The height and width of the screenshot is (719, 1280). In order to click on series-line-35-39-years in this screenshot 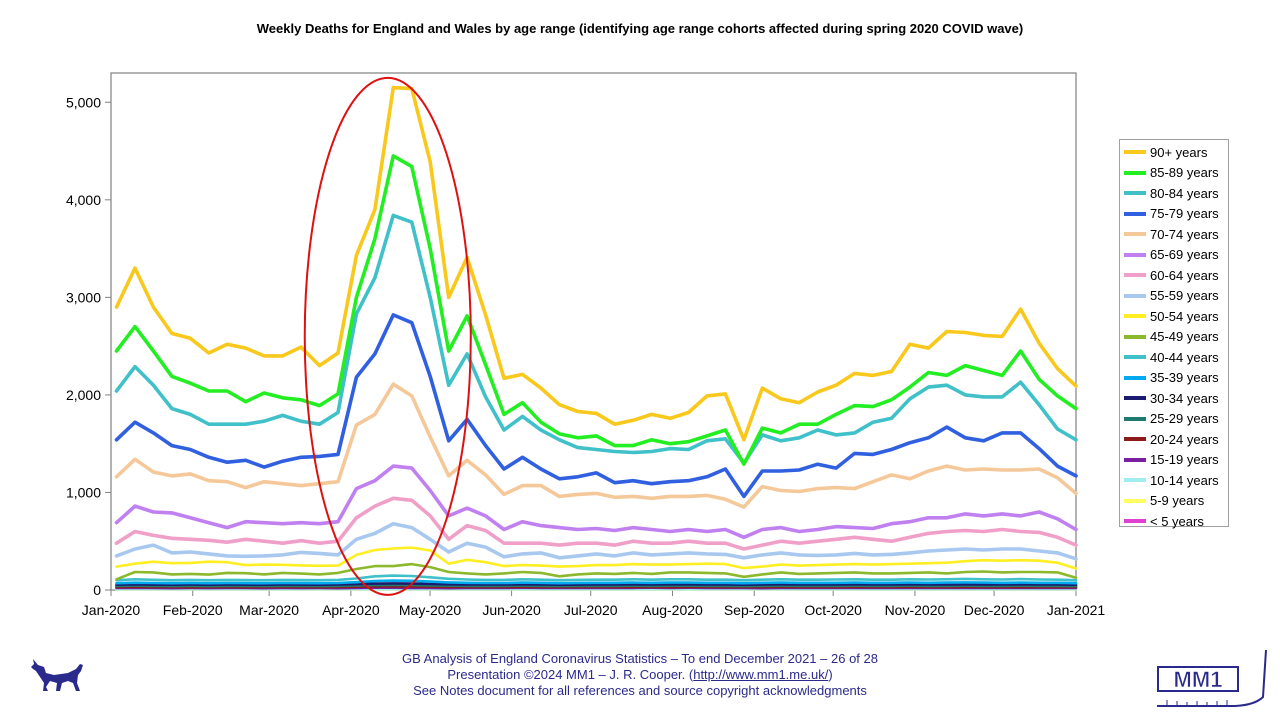, I will do `click(596, 582)`.